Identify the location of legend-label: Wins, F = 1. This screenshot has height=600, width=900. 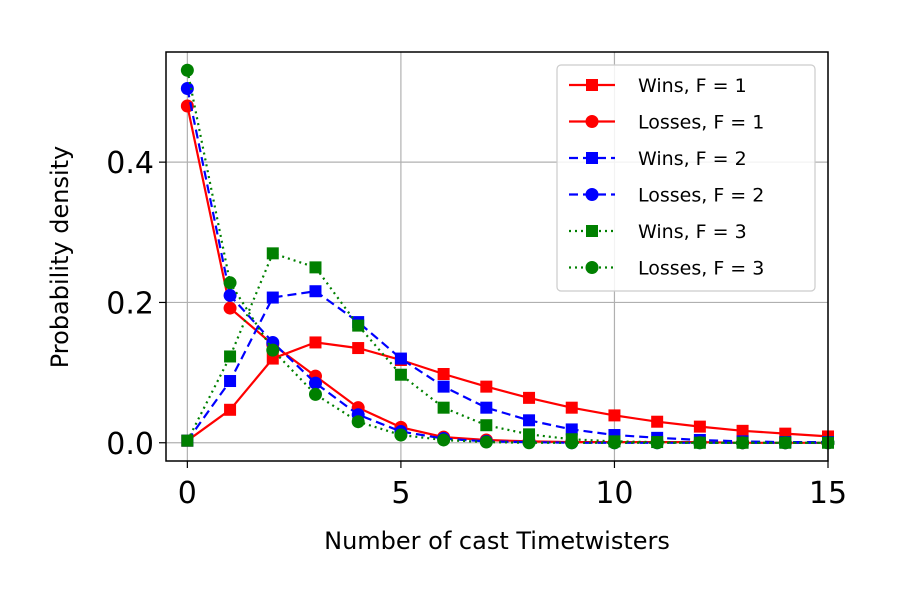
(692, 86).